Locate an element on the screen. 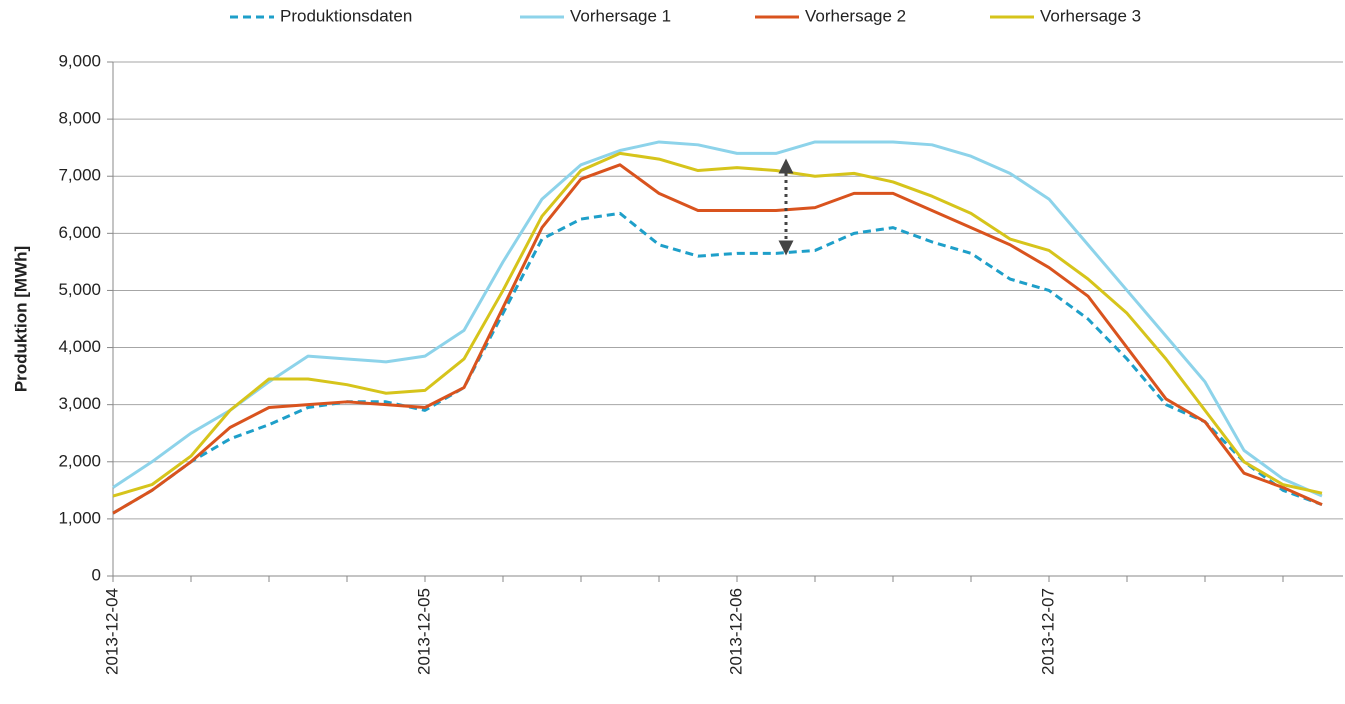 This screenshot has width=1345, height=704. y-axis-label: Produktion [MWh] is located at coordinates (20, 319).